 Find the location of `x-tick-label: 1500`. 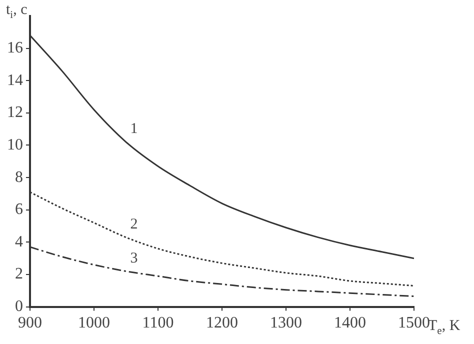

x-tick-label: 1500 is located at coordinates (414, 323).